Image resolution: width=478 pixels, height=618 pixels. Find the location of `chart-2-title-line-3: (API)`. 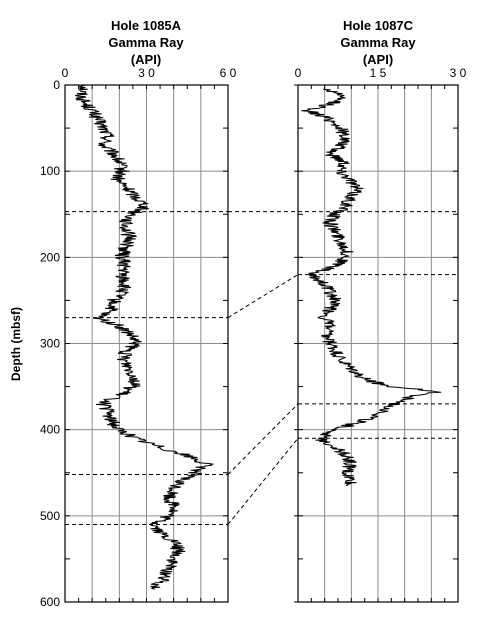

chart-2-title-line-3: (API) is located at coordinates (378, 59).